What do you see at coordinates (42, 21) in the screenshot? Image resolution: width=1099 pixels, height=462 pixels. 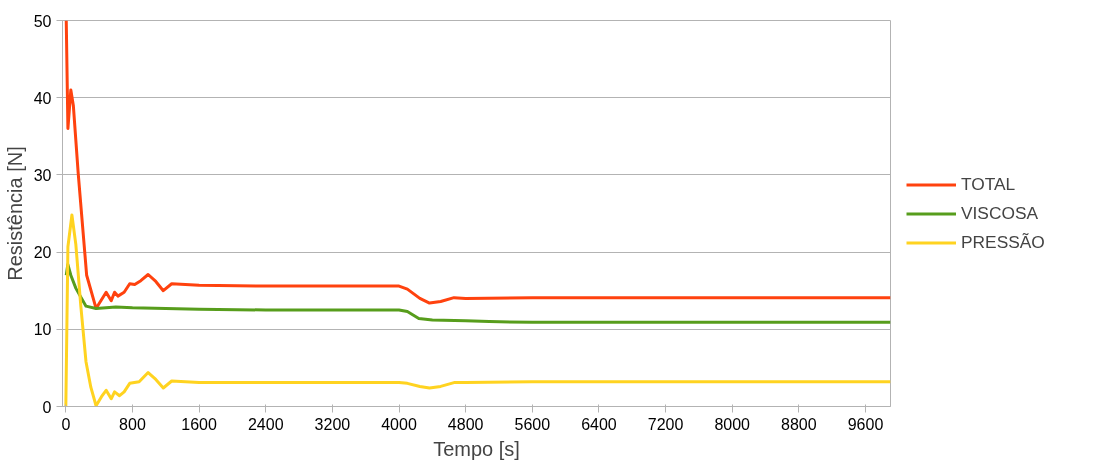 I see `y-tick-label: 50` at bounding box center [42, 21].